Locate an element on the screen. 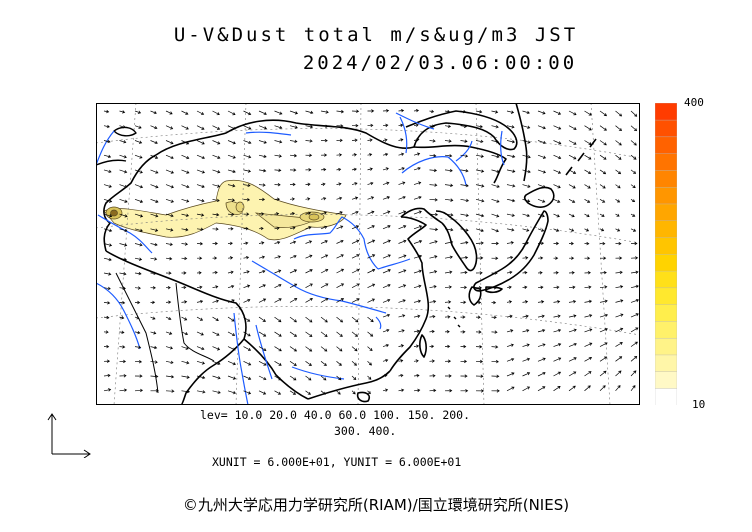  copyright-credit: ©九州大学応用力学研究所(RIAM)/国立環境研究所(NIES) is located at coordinates (376, 505).